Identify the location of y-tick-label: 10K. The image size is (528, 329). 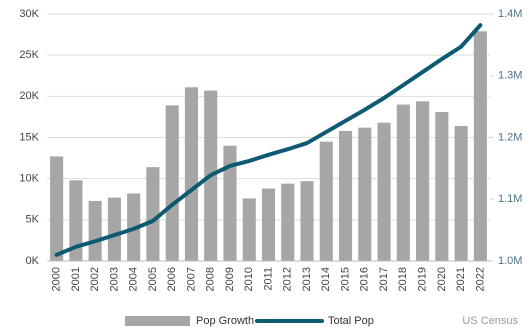
(29, 179).